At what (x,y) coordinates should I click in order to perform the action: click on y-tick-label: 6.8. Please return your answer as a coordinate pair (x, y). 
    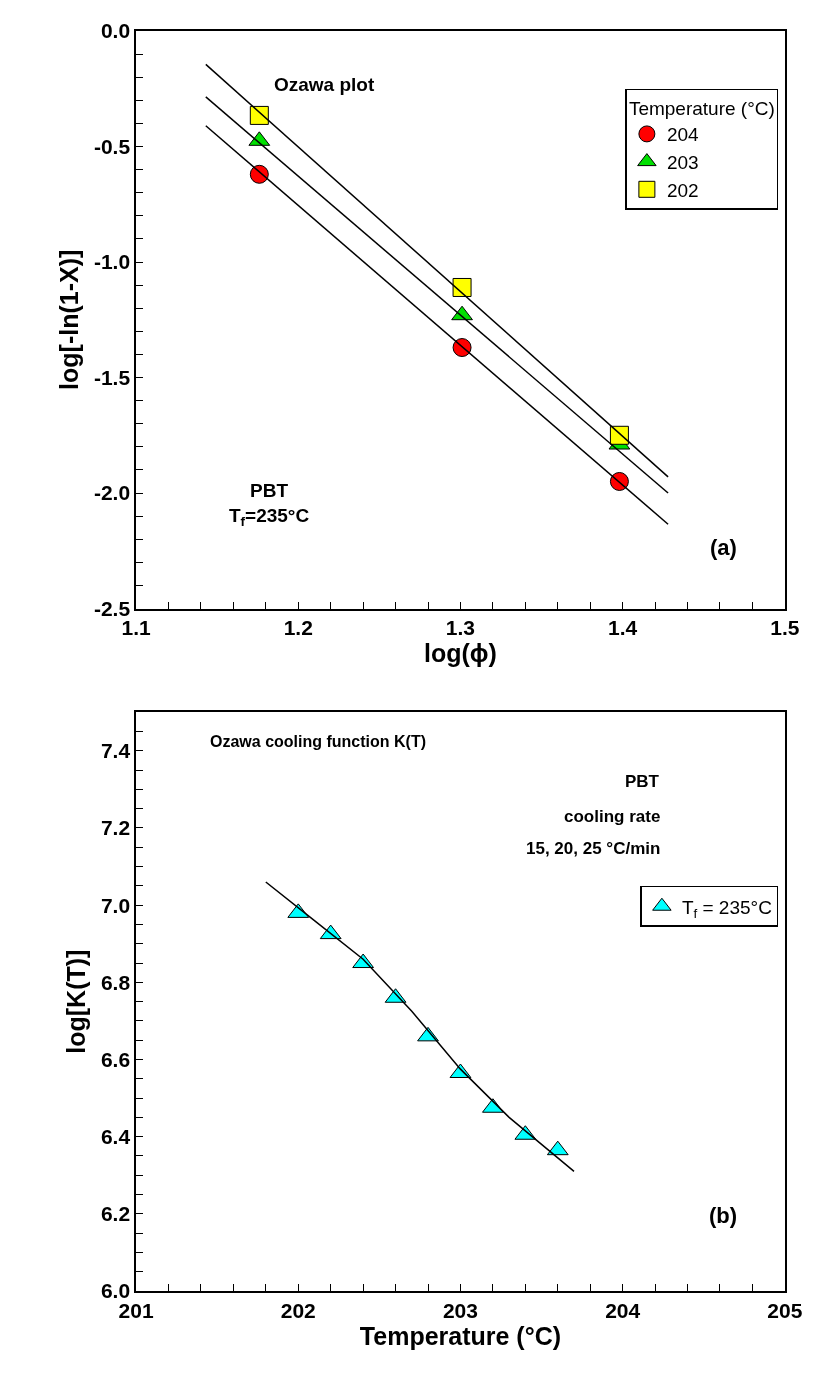
    Looking at the image, I should click on (115, 982).